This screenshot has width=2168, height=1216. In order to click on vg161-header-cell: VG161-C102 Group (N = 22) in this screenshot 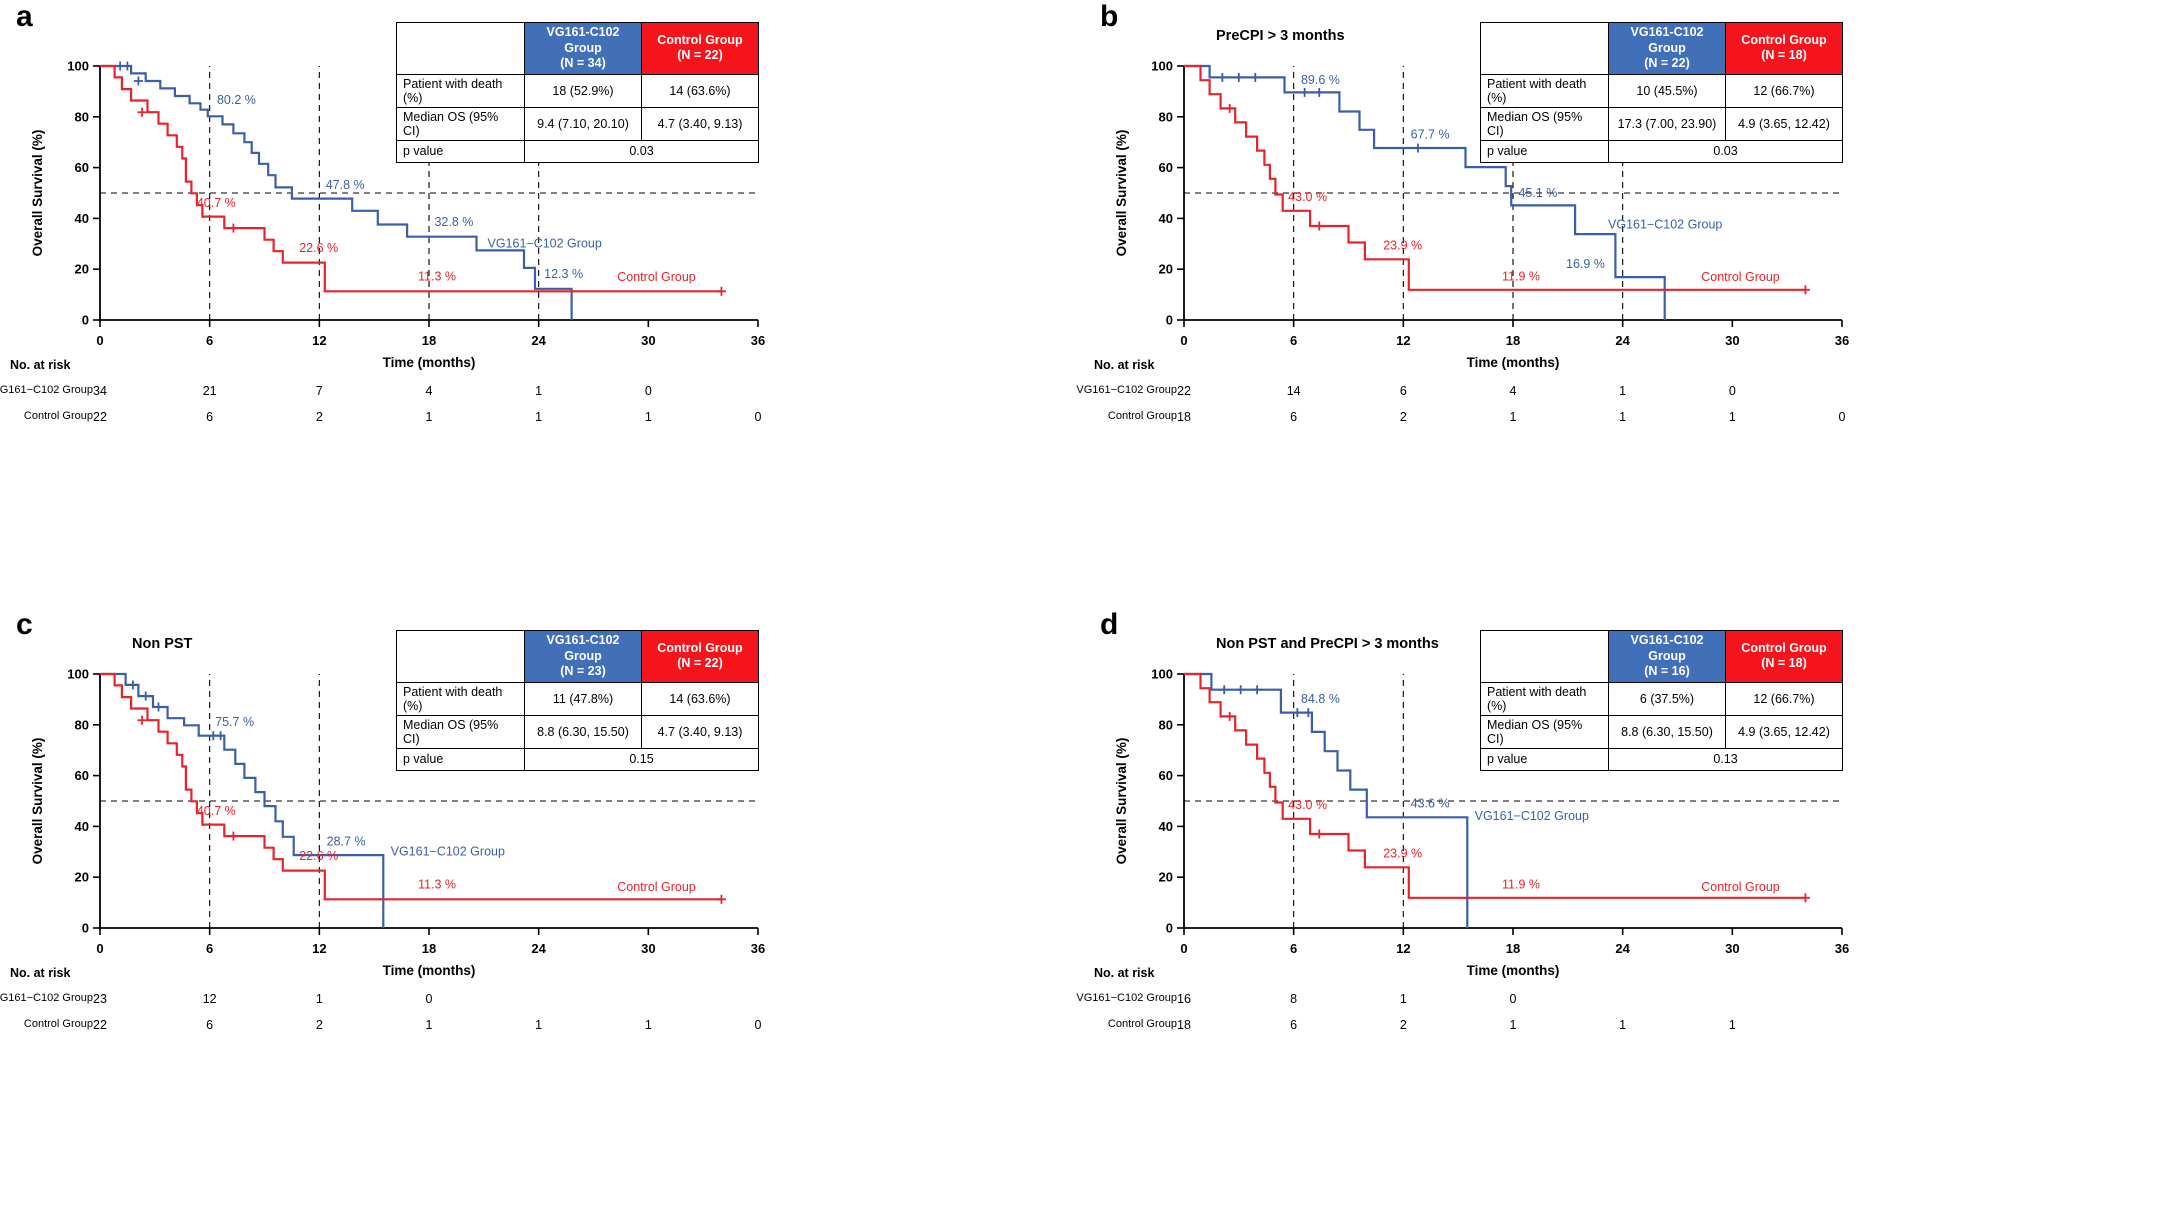, I will do `click(1667, 48)`.